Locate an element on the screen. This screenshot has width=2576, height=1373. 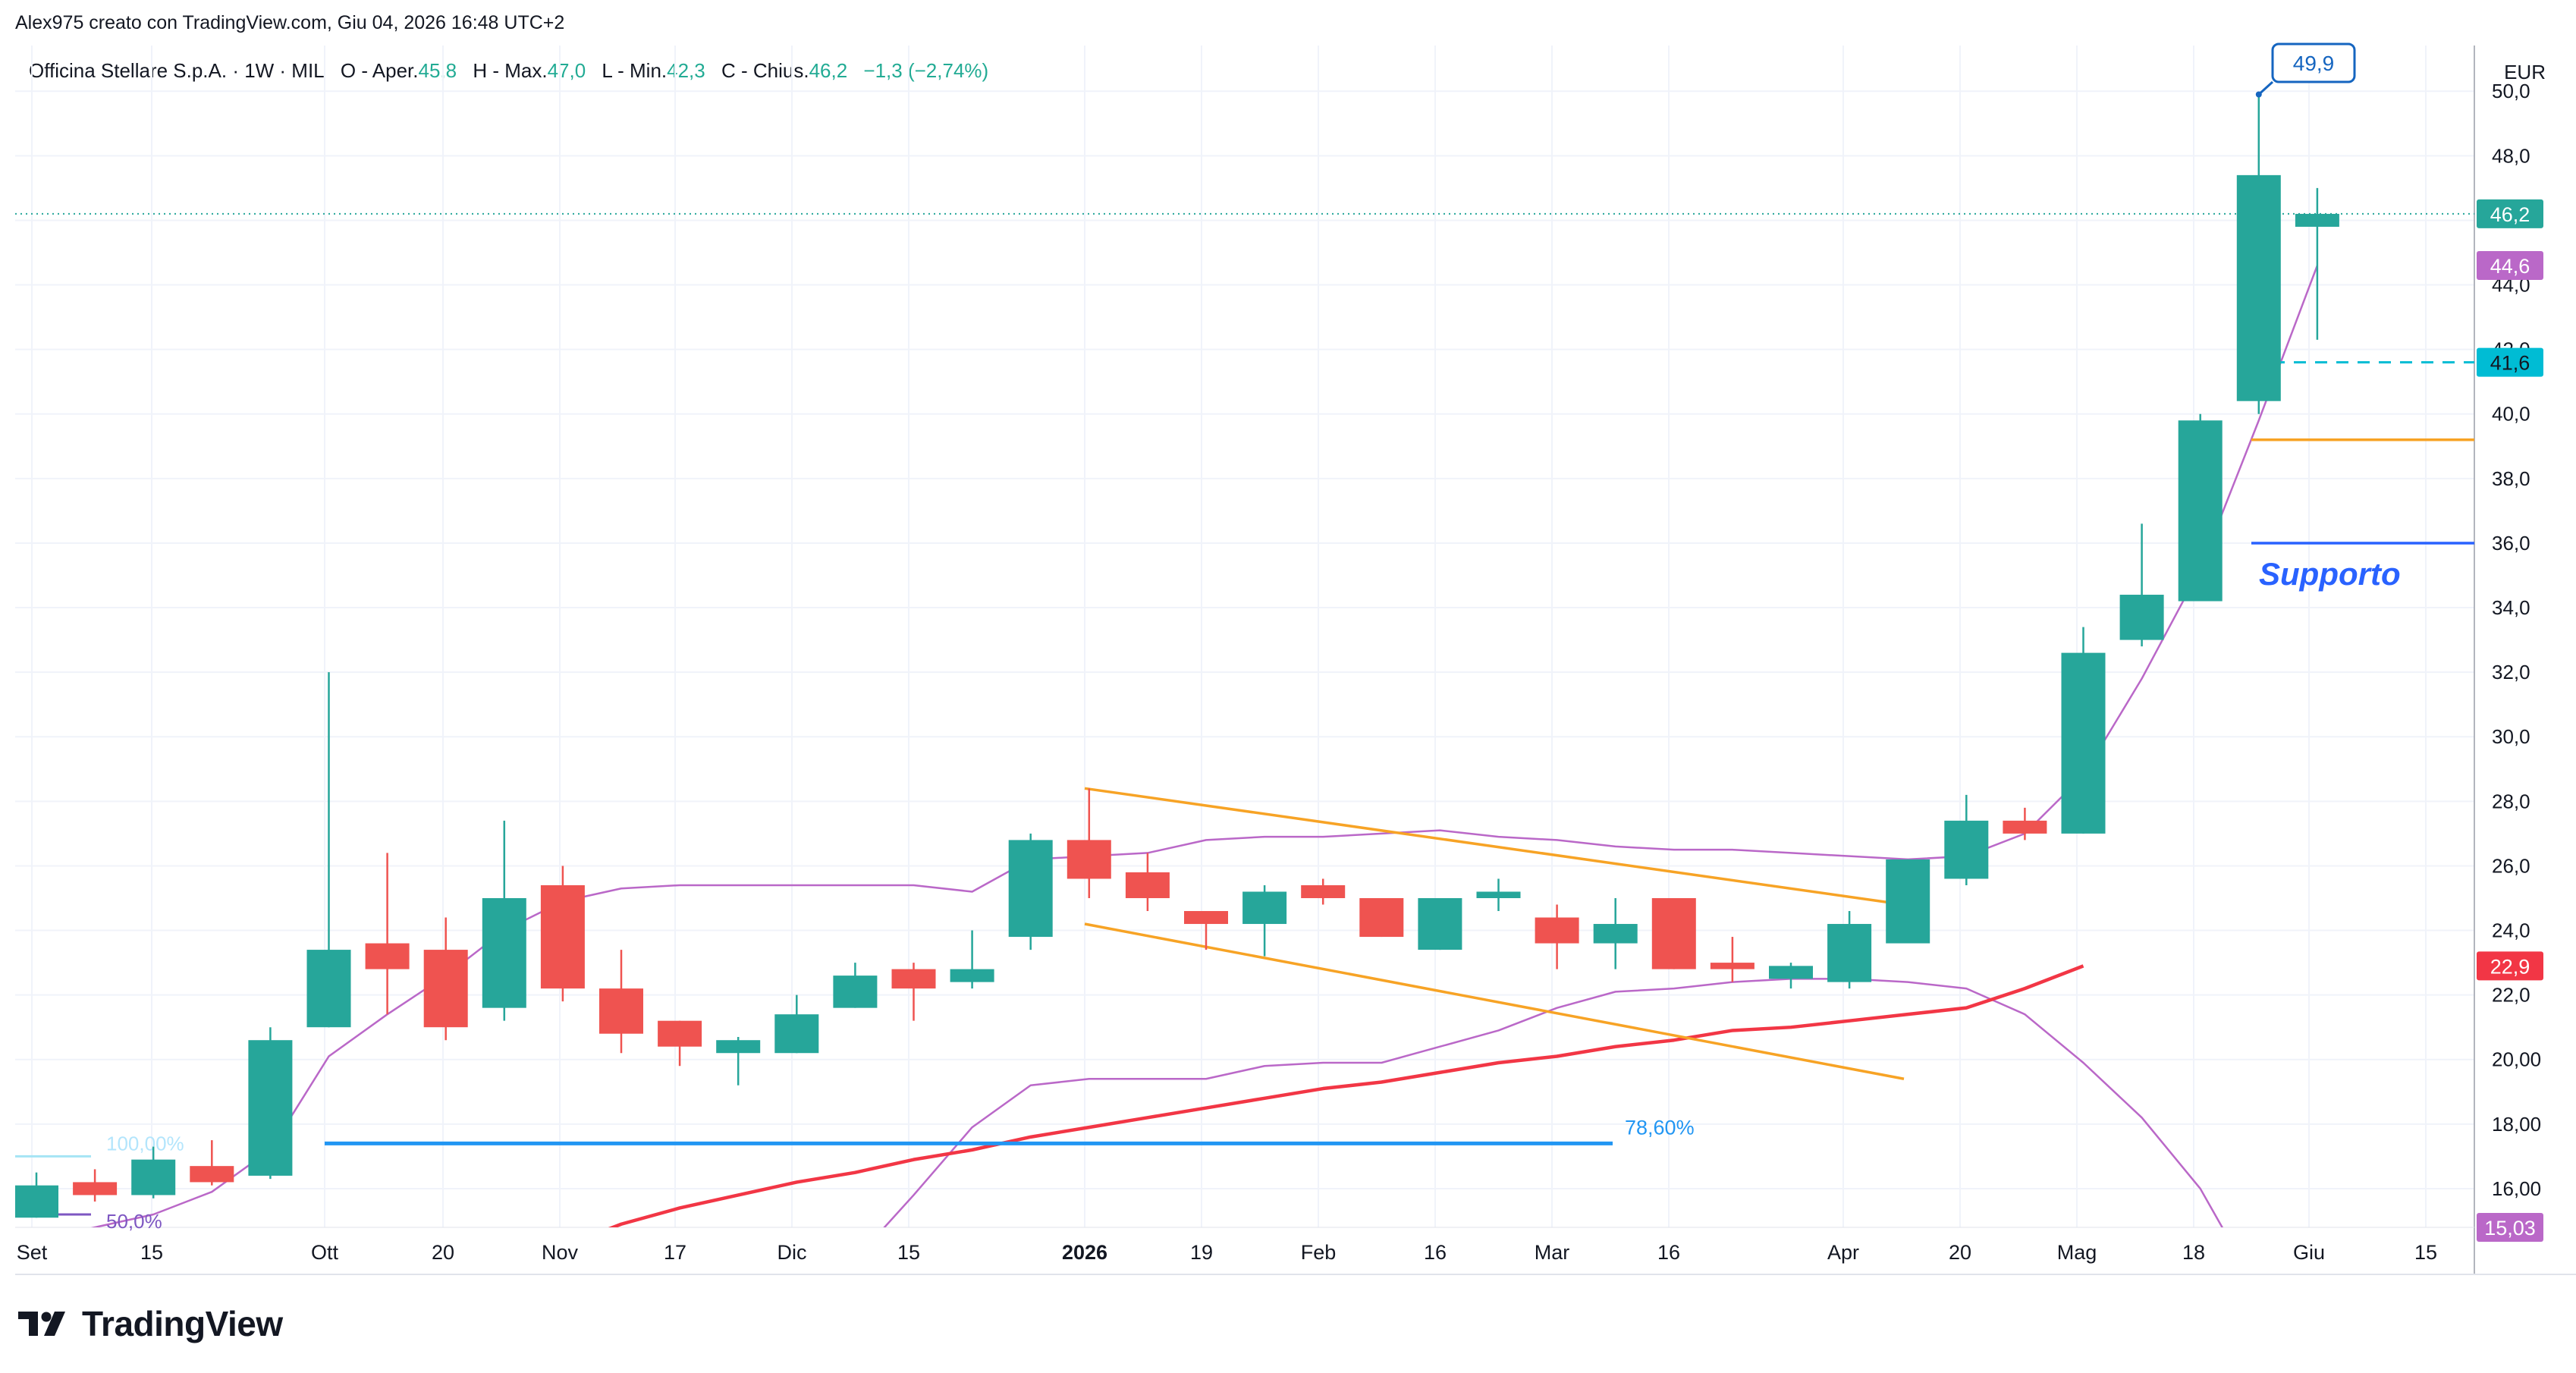
price-axis-tick-label: 48,0 is located at coordinates (2511, 155).